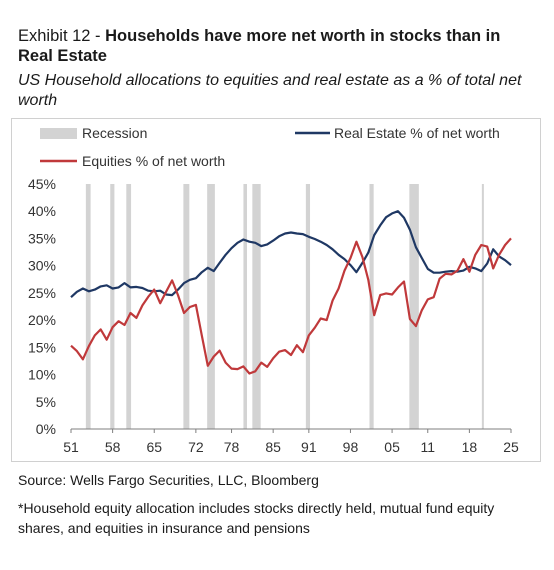 The height and width of the screenshot is (570, 554). What do you see at coordinates (309, 447) in the screenshot?
I see `x-tick-label: 91` at bounding box center [309, 447].